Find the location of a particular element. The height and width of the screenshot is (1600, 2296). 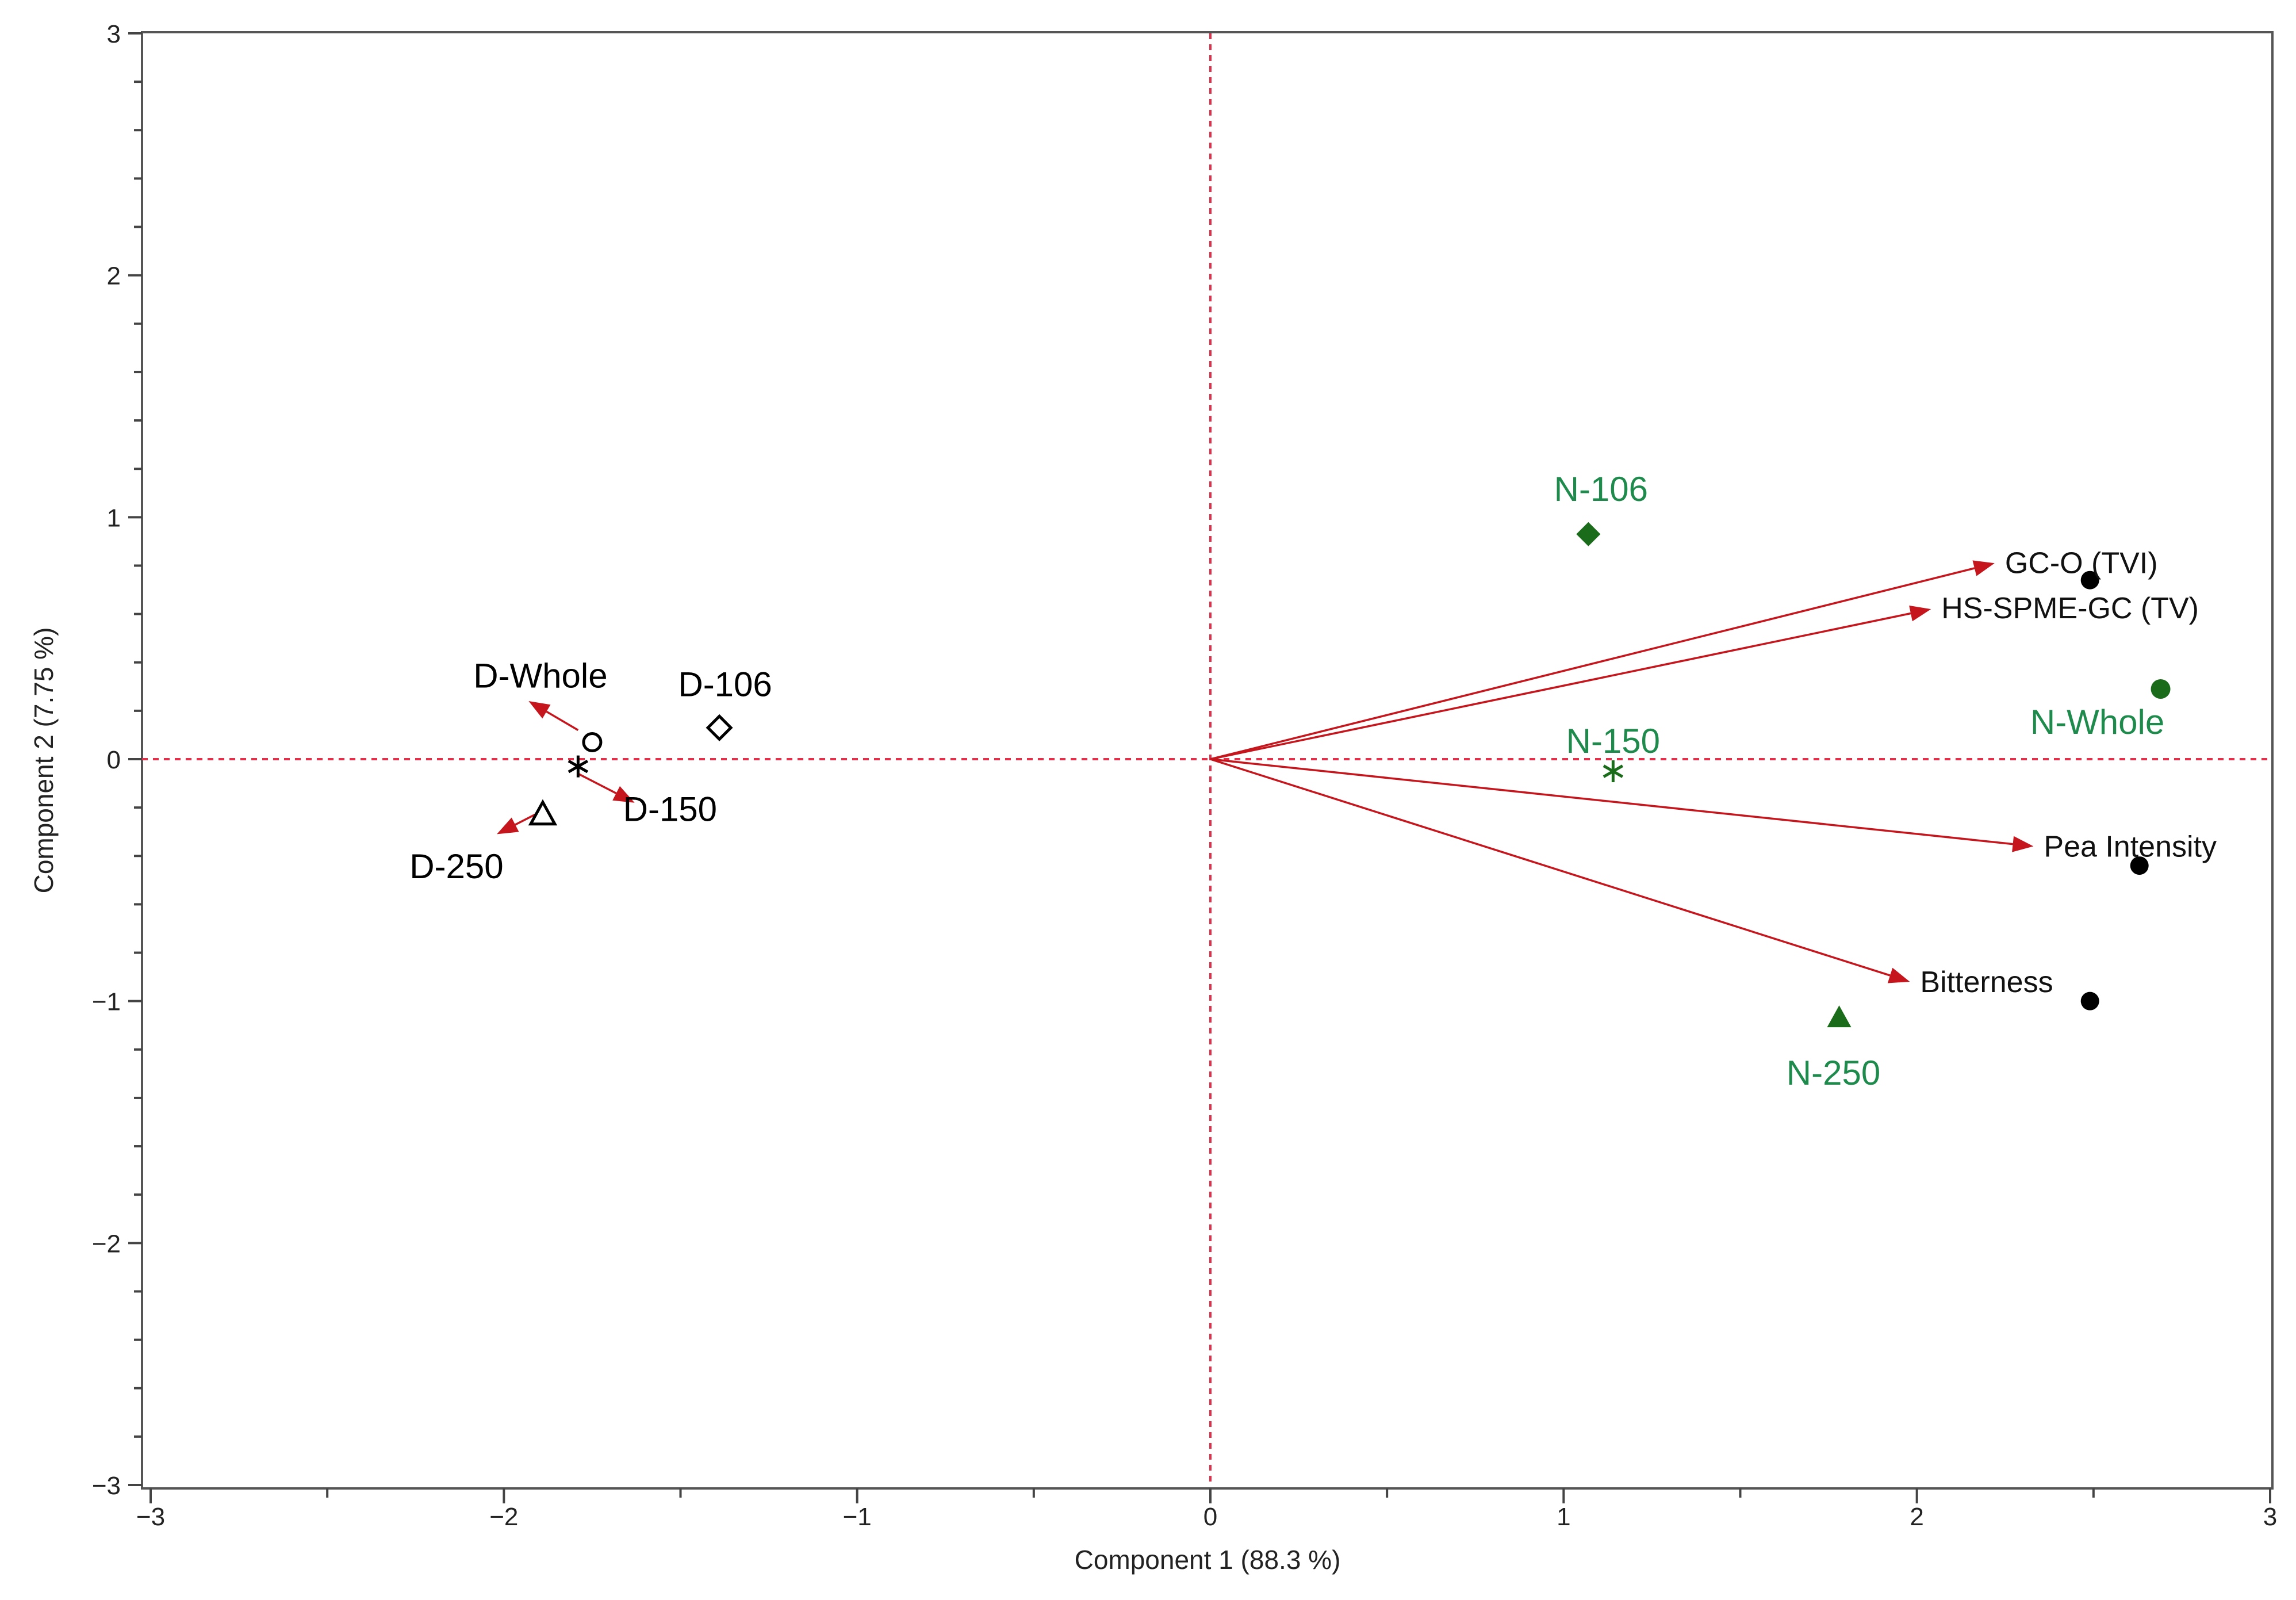

x-tick-label: −1 is located at coordinates (857, 1517).